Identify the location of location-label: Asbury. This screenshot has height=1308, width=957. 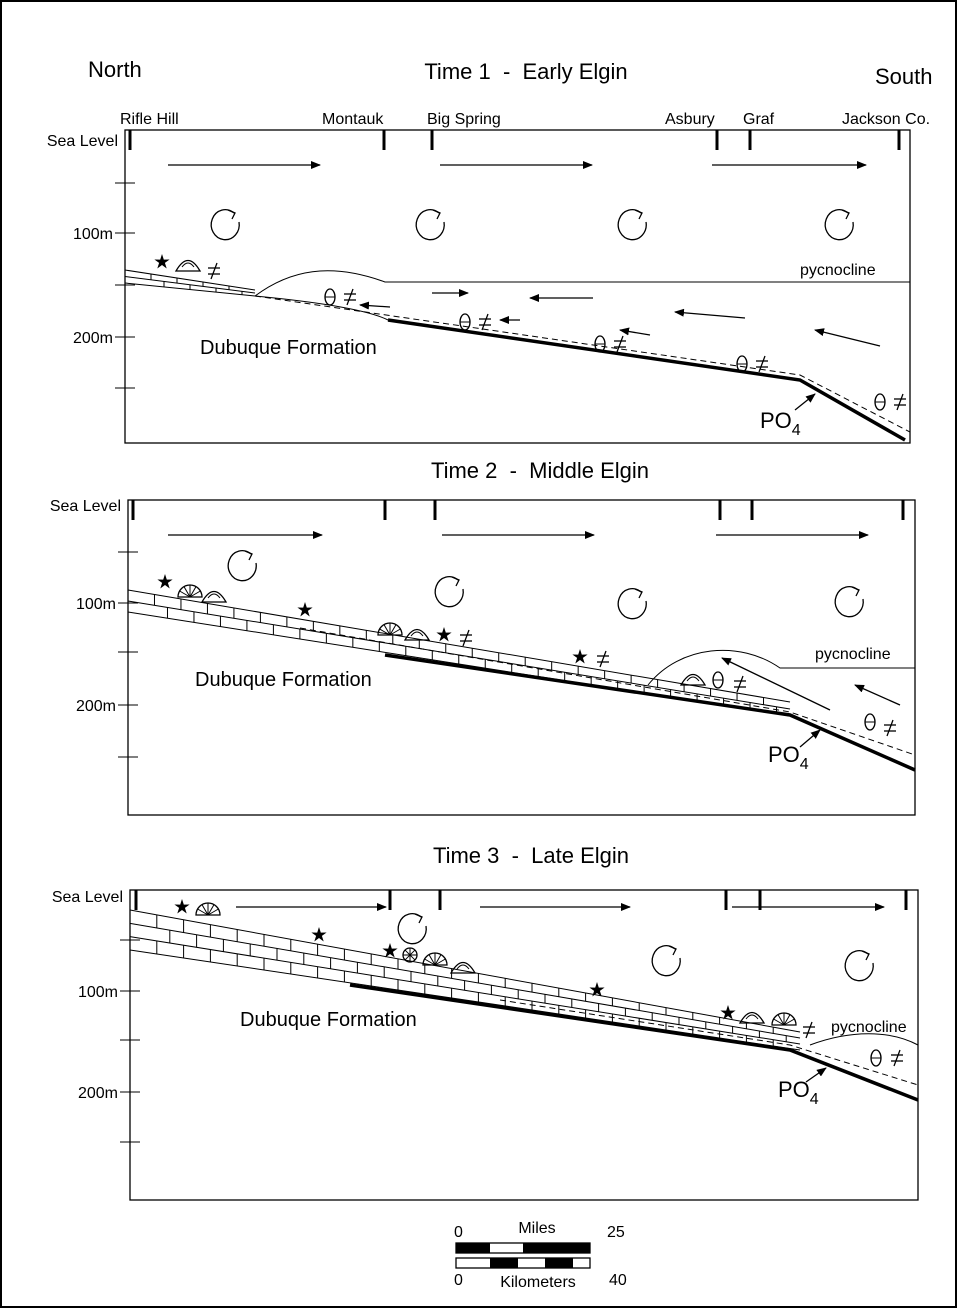
(690, 119).